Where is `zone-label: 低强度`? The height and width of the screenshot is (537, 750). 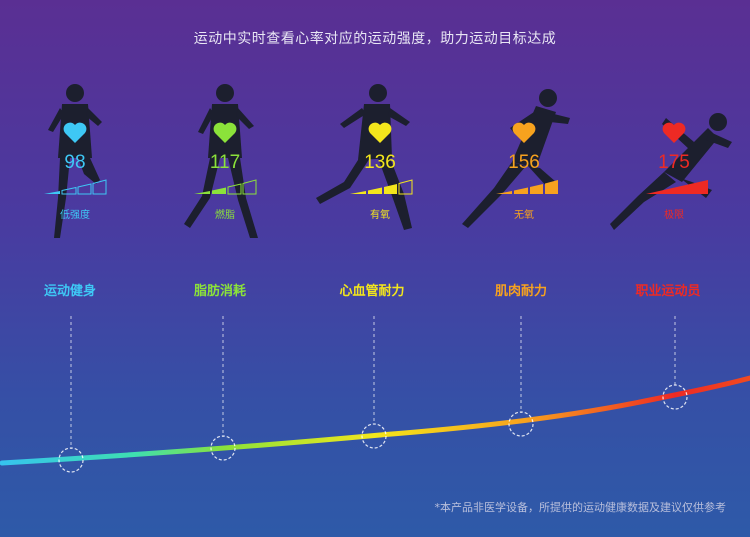
zone-label: 低强度 is located at coordinates (75, 215).